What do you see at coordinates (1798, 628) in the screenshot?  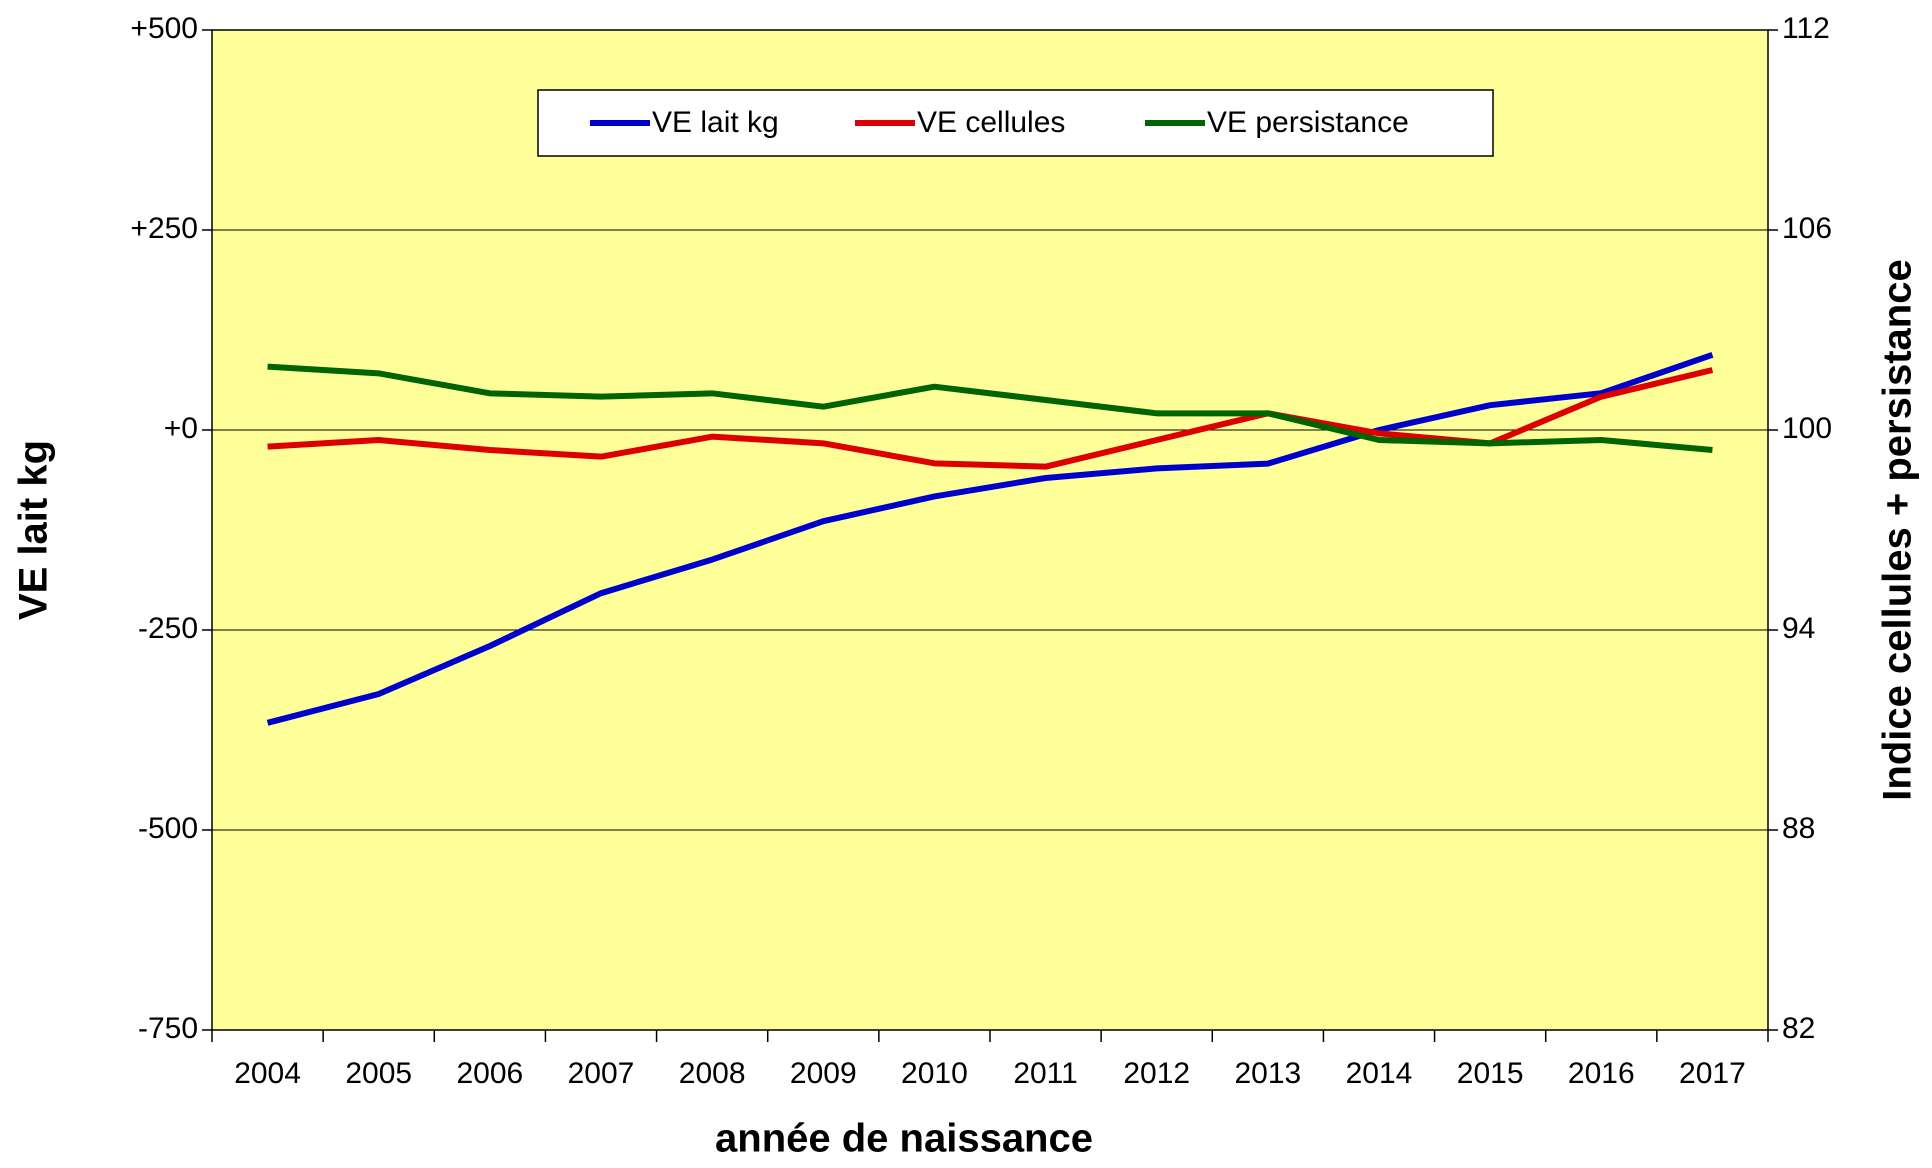 I see `y2-tick-label: 94` at bounding box center [1798, 628].